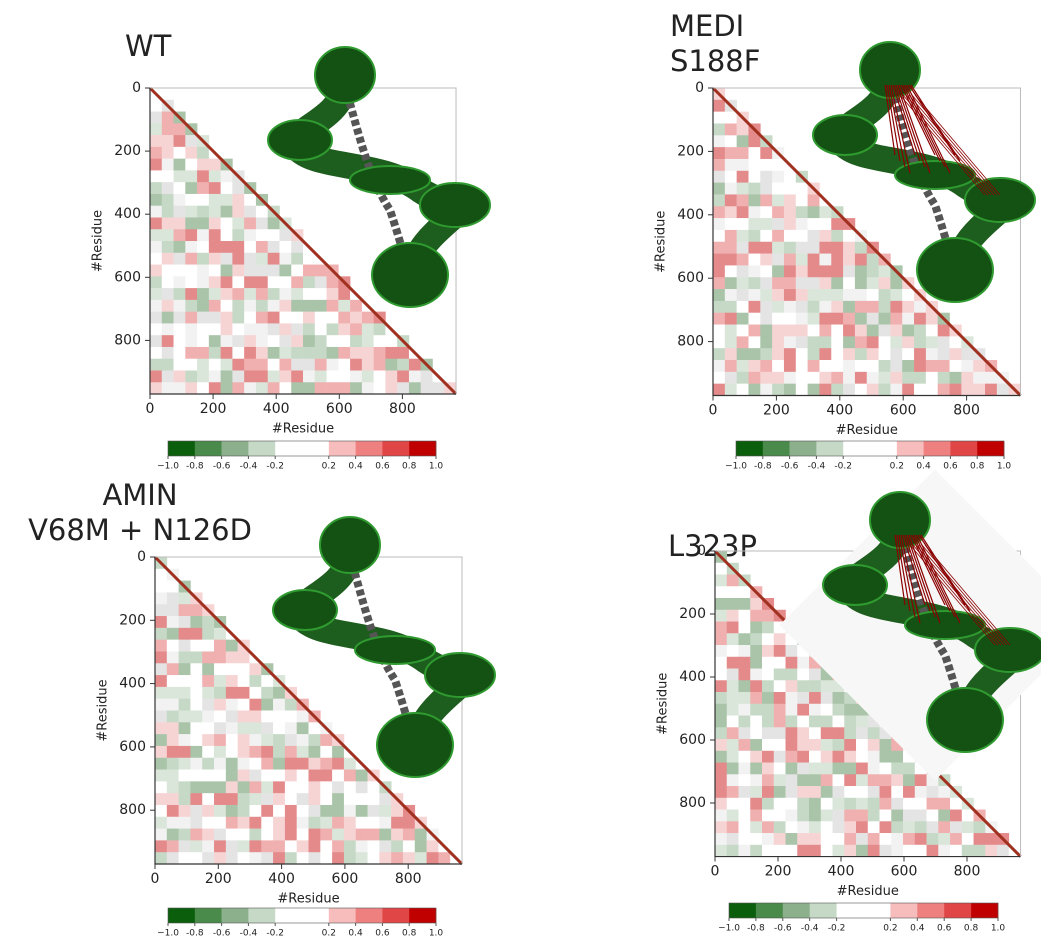 This screenshot has height=938, width=1041. Describe the element at coordinates (1004, 467) in the screenshot. I see `colorbar-tick-label: 1.0` at that location.